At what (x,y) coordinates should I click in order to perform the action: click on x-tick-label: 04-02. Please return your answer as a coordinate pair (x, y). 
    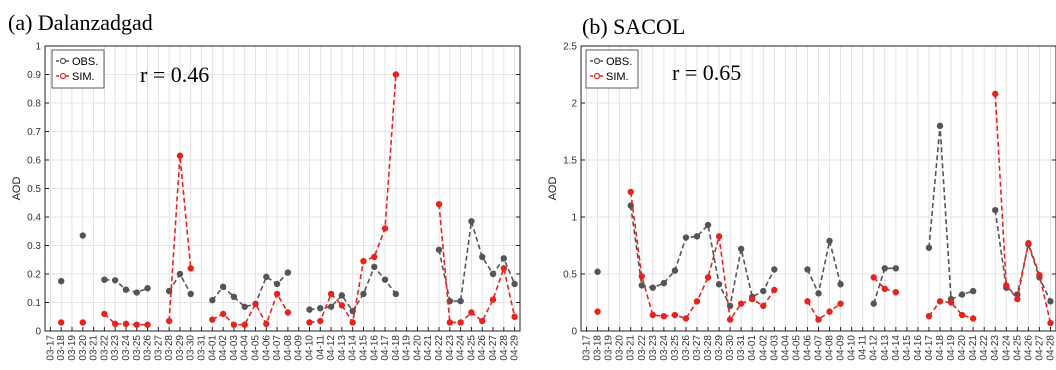
    Looking at the image, I should click on (763, 348).